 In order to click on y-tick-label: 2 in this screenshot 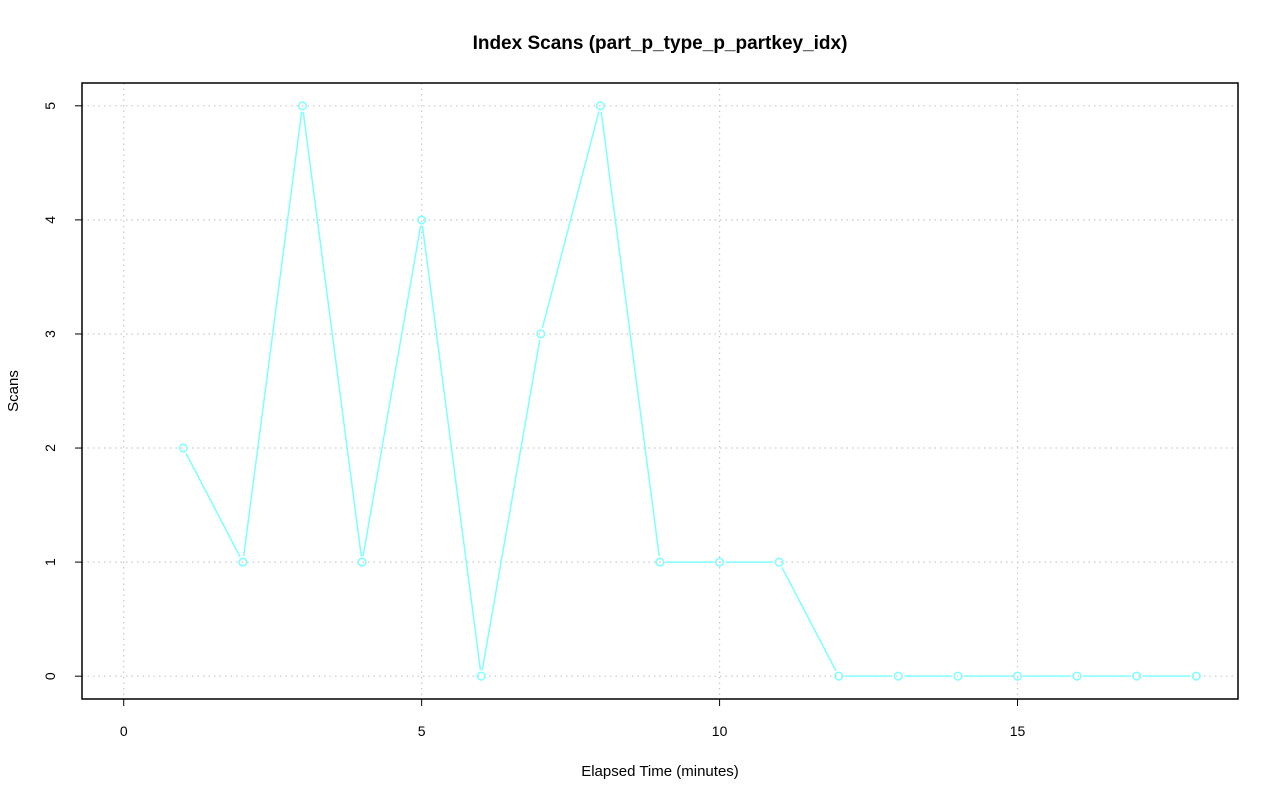, I will do `click(50, 448)`.